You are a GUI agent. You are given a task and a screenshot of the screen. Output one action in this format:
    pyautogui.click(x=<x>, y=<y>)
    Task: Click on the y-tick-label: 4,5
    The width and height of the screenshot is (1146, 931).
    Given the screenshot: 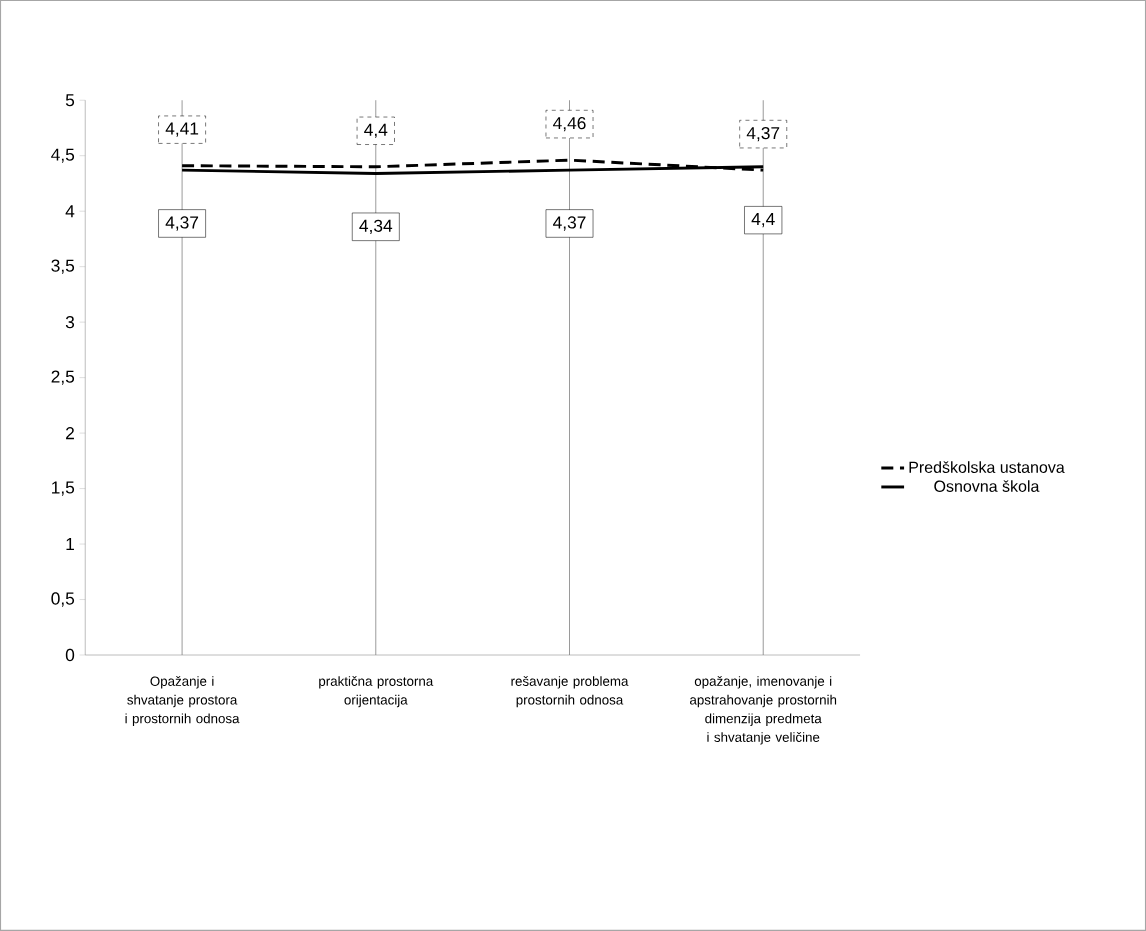 What is the action you would take?
    pyautogui.click(x=63, y=155)
    